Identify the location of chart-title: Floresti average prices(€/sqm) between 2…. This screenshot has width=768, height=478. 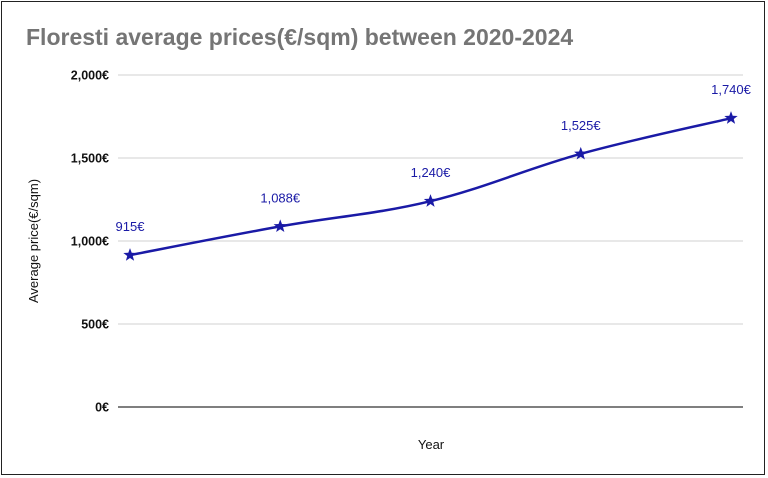
(300, 37).